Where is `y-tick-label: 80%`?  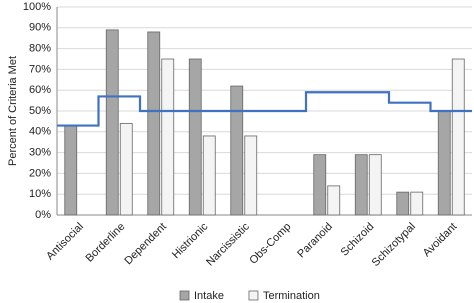 y-tick-label: 80% is located at coordinates (40, 49).